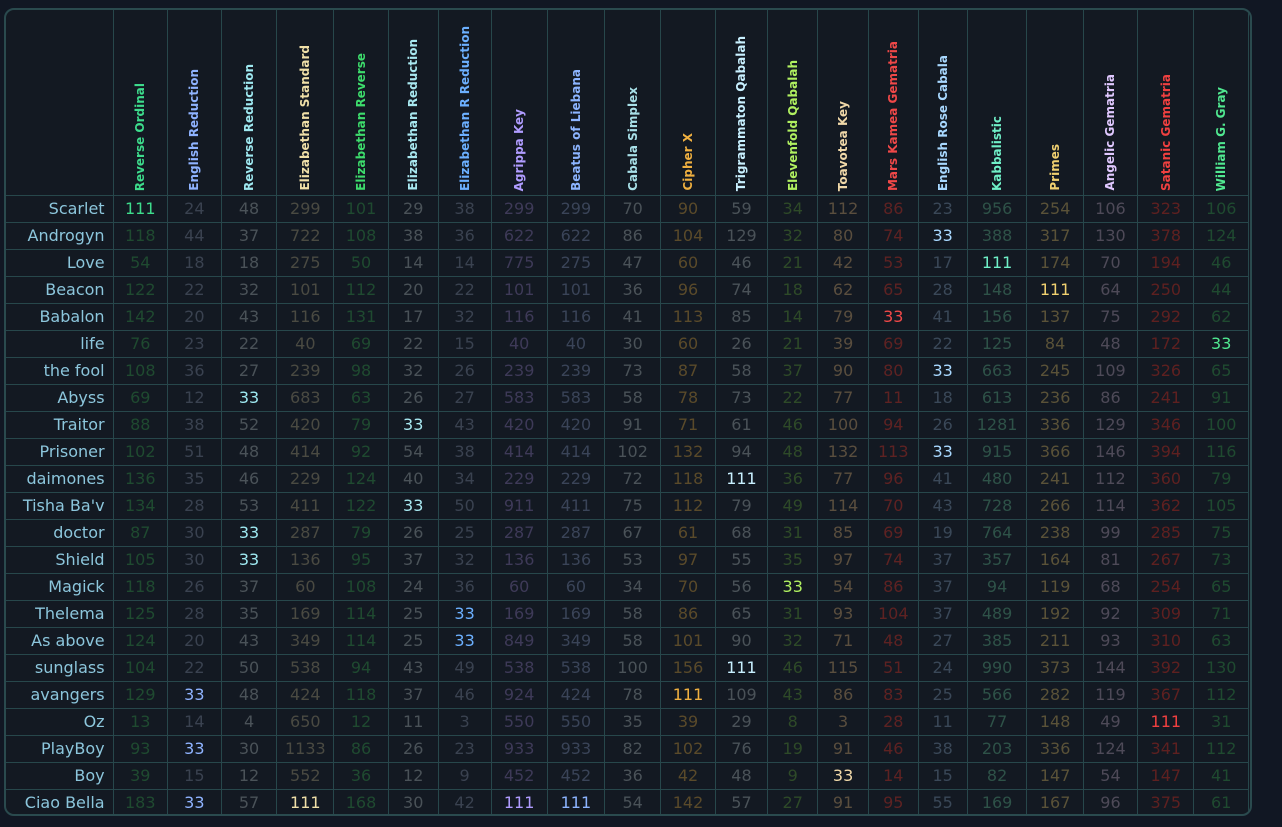 The height and width of the screenshot is (827, 1282). What do you see at coordinates (1055, 668) in the screenshot?
I see `value-cell: 373` at bounding box center [1055, 668].